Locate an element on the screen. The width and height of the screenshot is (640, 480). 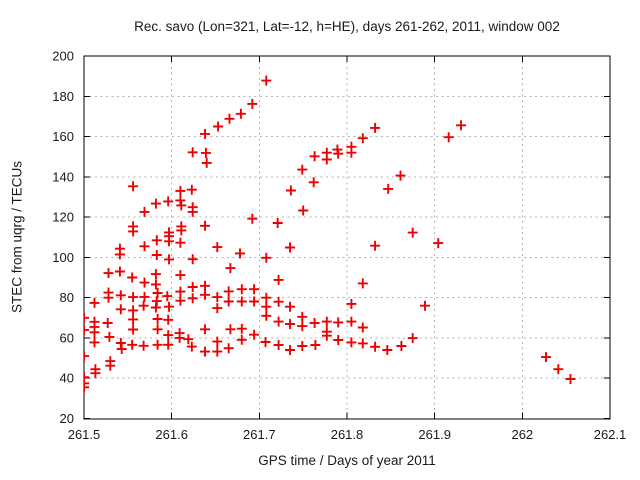
x-tick-label: 261.7 is located at coordinates (259, 434).